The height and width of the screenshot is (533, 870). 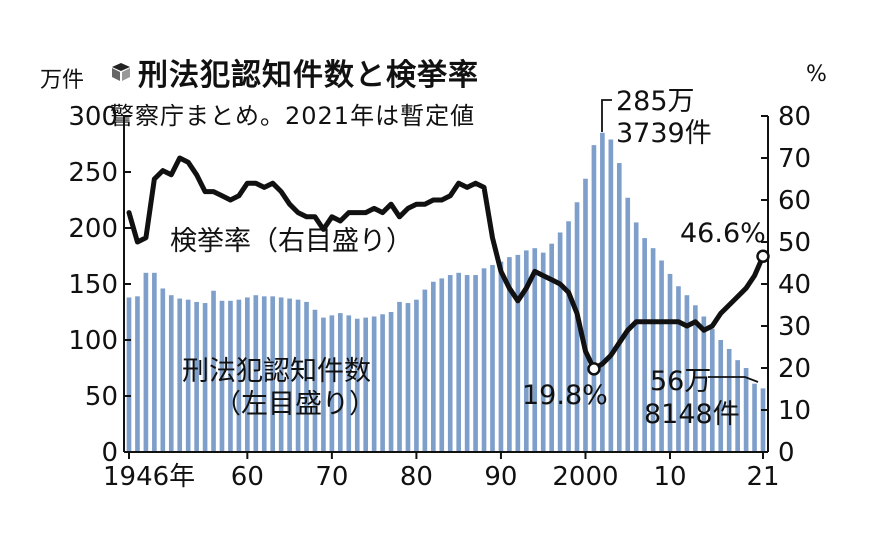 What do you see at coordinates (205, 377) in the screenshot?
I see `bar-1955` at bounding box center [205, 377].